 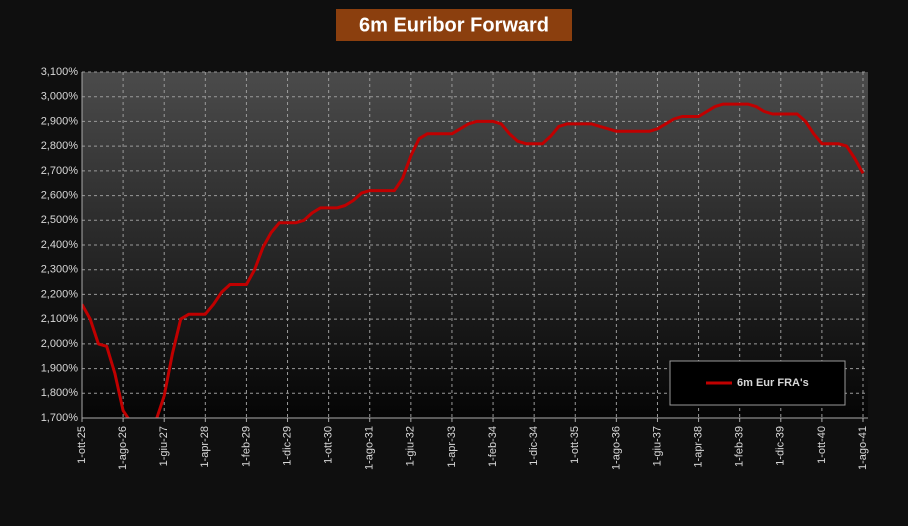 I want to click on y-tick-label: 2,200%, so click(x=60, y=294).